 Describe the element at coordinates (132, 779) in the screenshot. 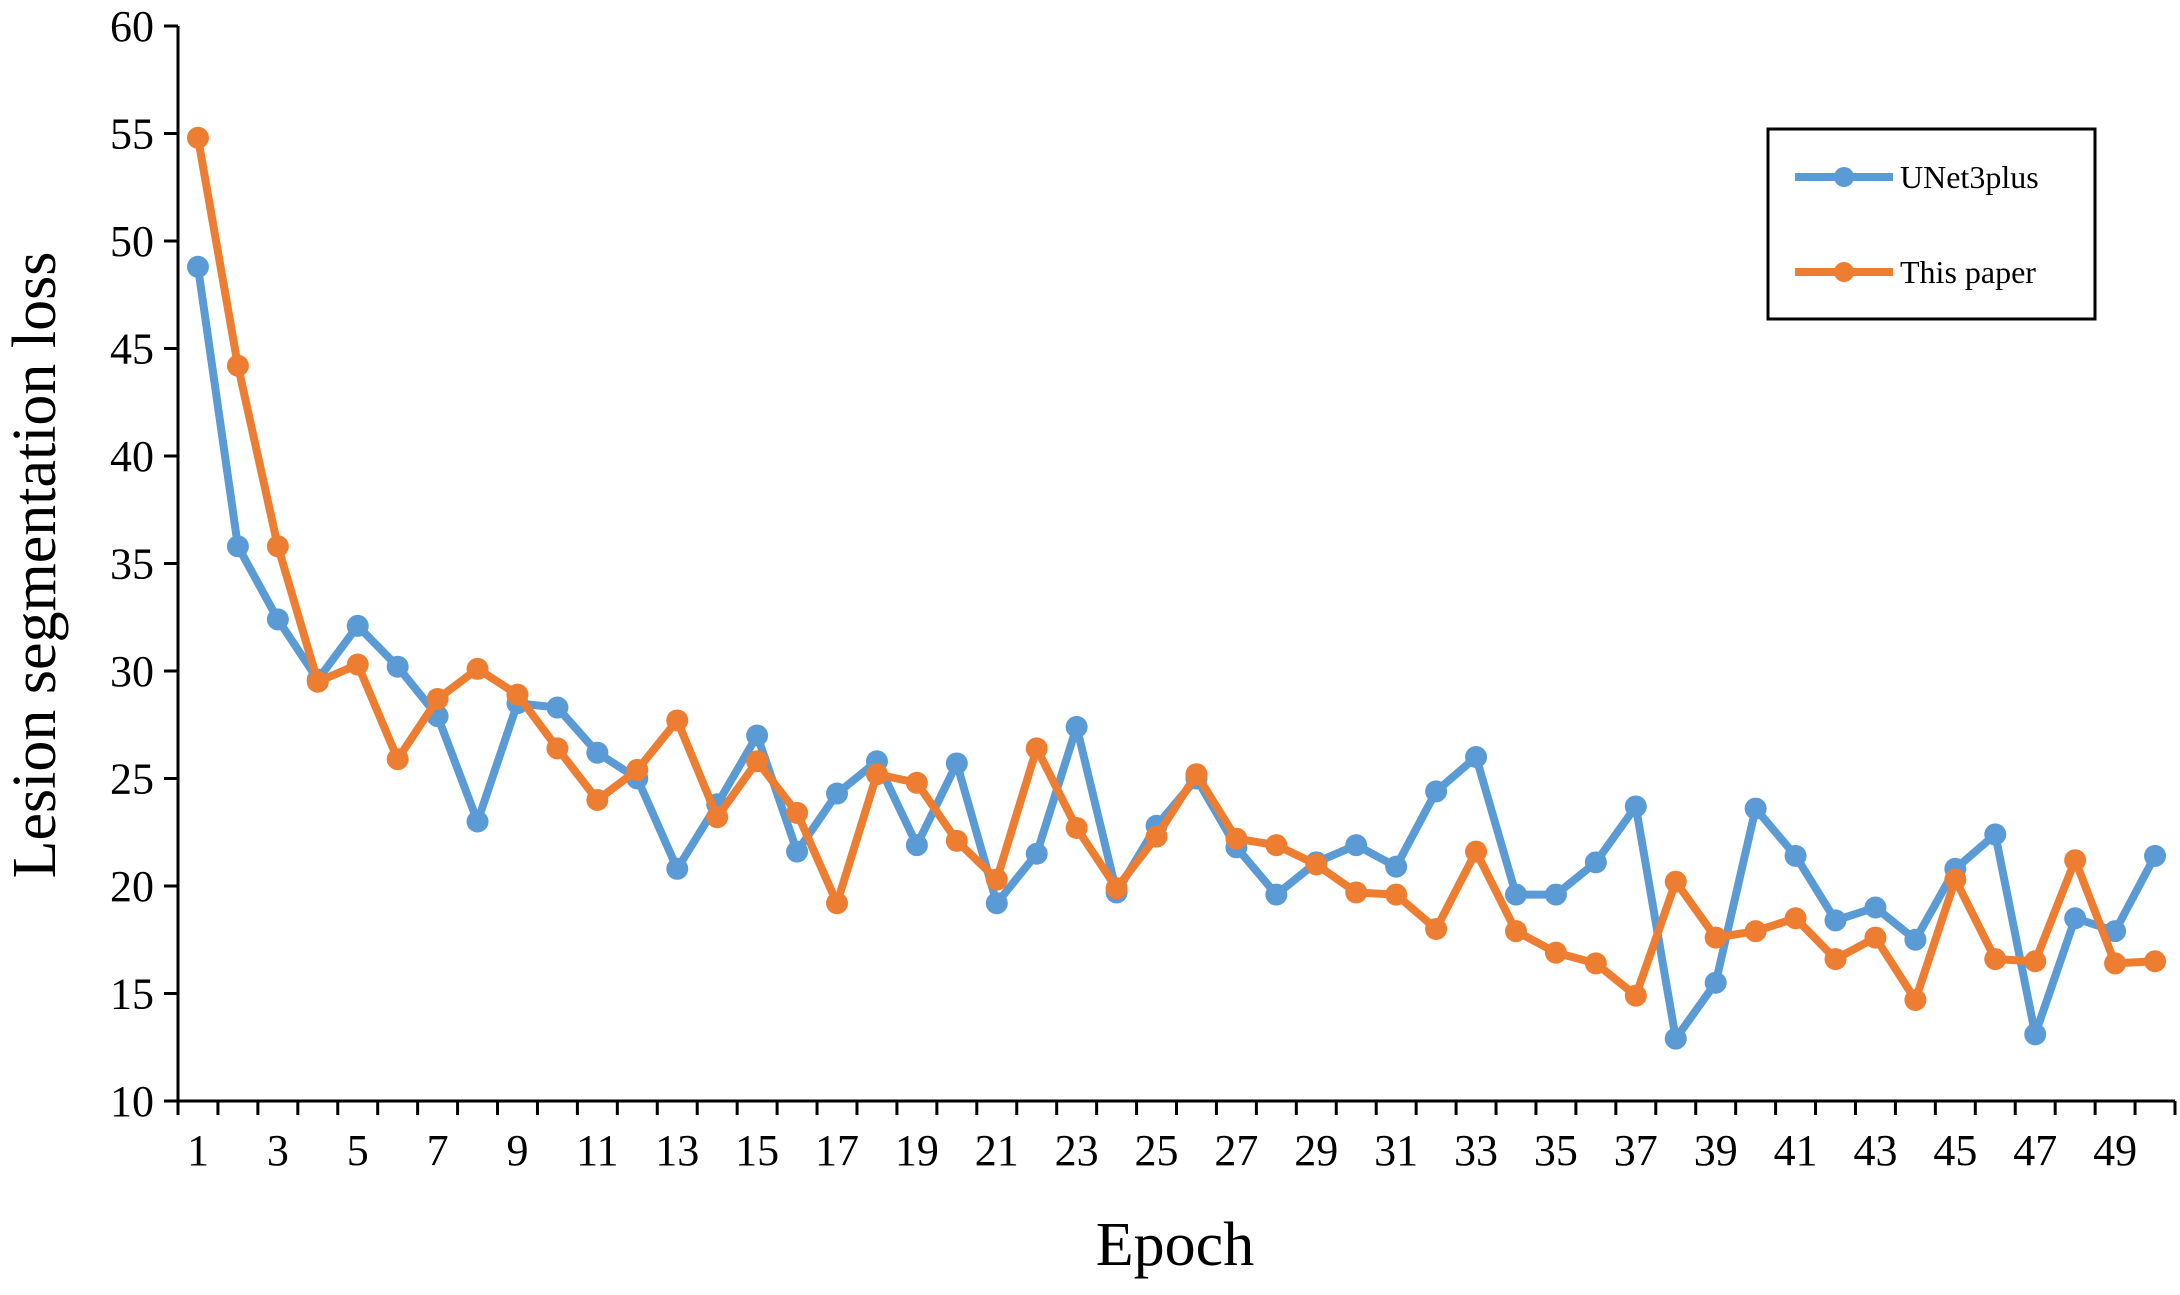

I see `y-tick-label: 25` at that location.